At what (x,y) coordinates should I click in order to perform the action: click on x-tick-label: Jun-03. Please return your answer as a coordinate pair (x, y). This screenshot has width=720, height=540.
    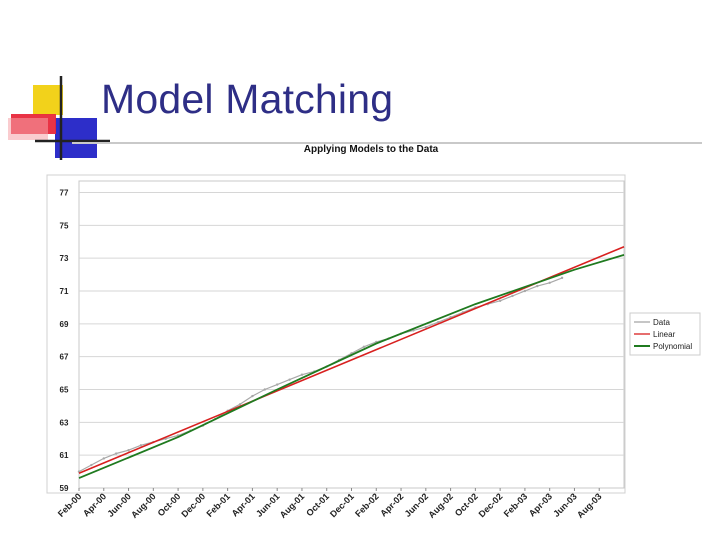
    Looking at the image, I should click on (565, 505).